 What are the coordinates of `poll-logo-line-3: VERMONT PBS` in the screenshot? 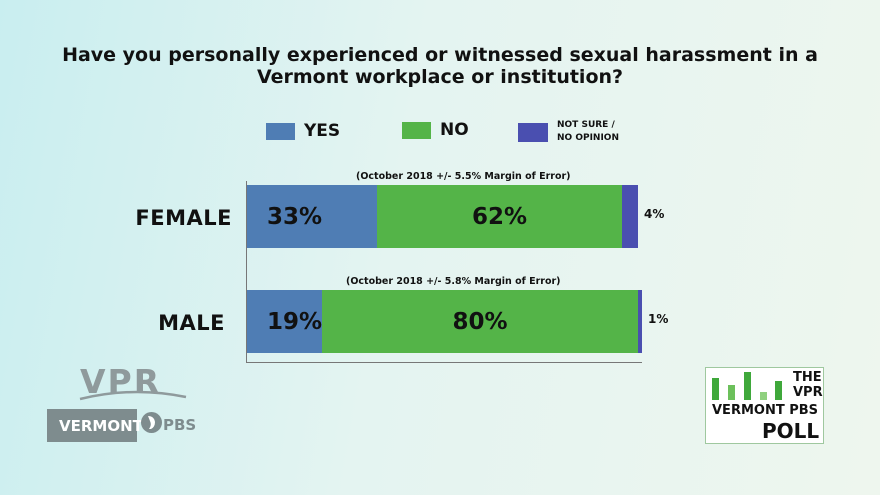 It's located at (765, 410).